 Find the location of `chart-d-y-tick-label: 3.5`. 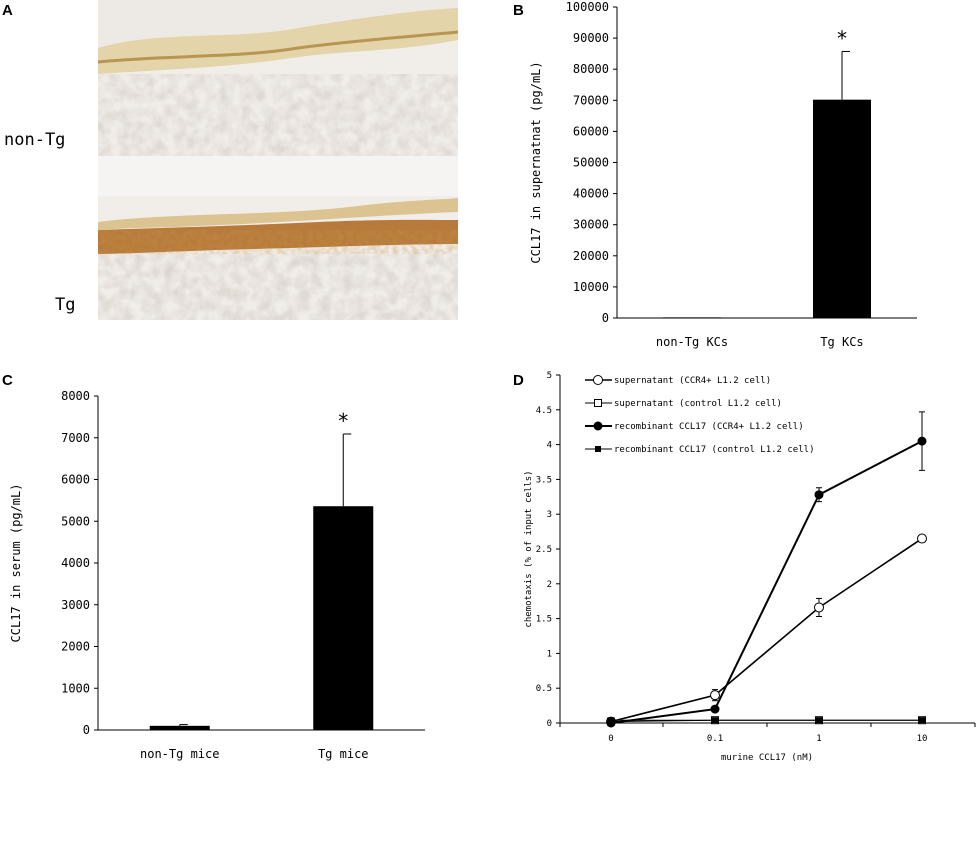

chart-d-y-tick-label: 3.5 is located at coordinates (544, 480).